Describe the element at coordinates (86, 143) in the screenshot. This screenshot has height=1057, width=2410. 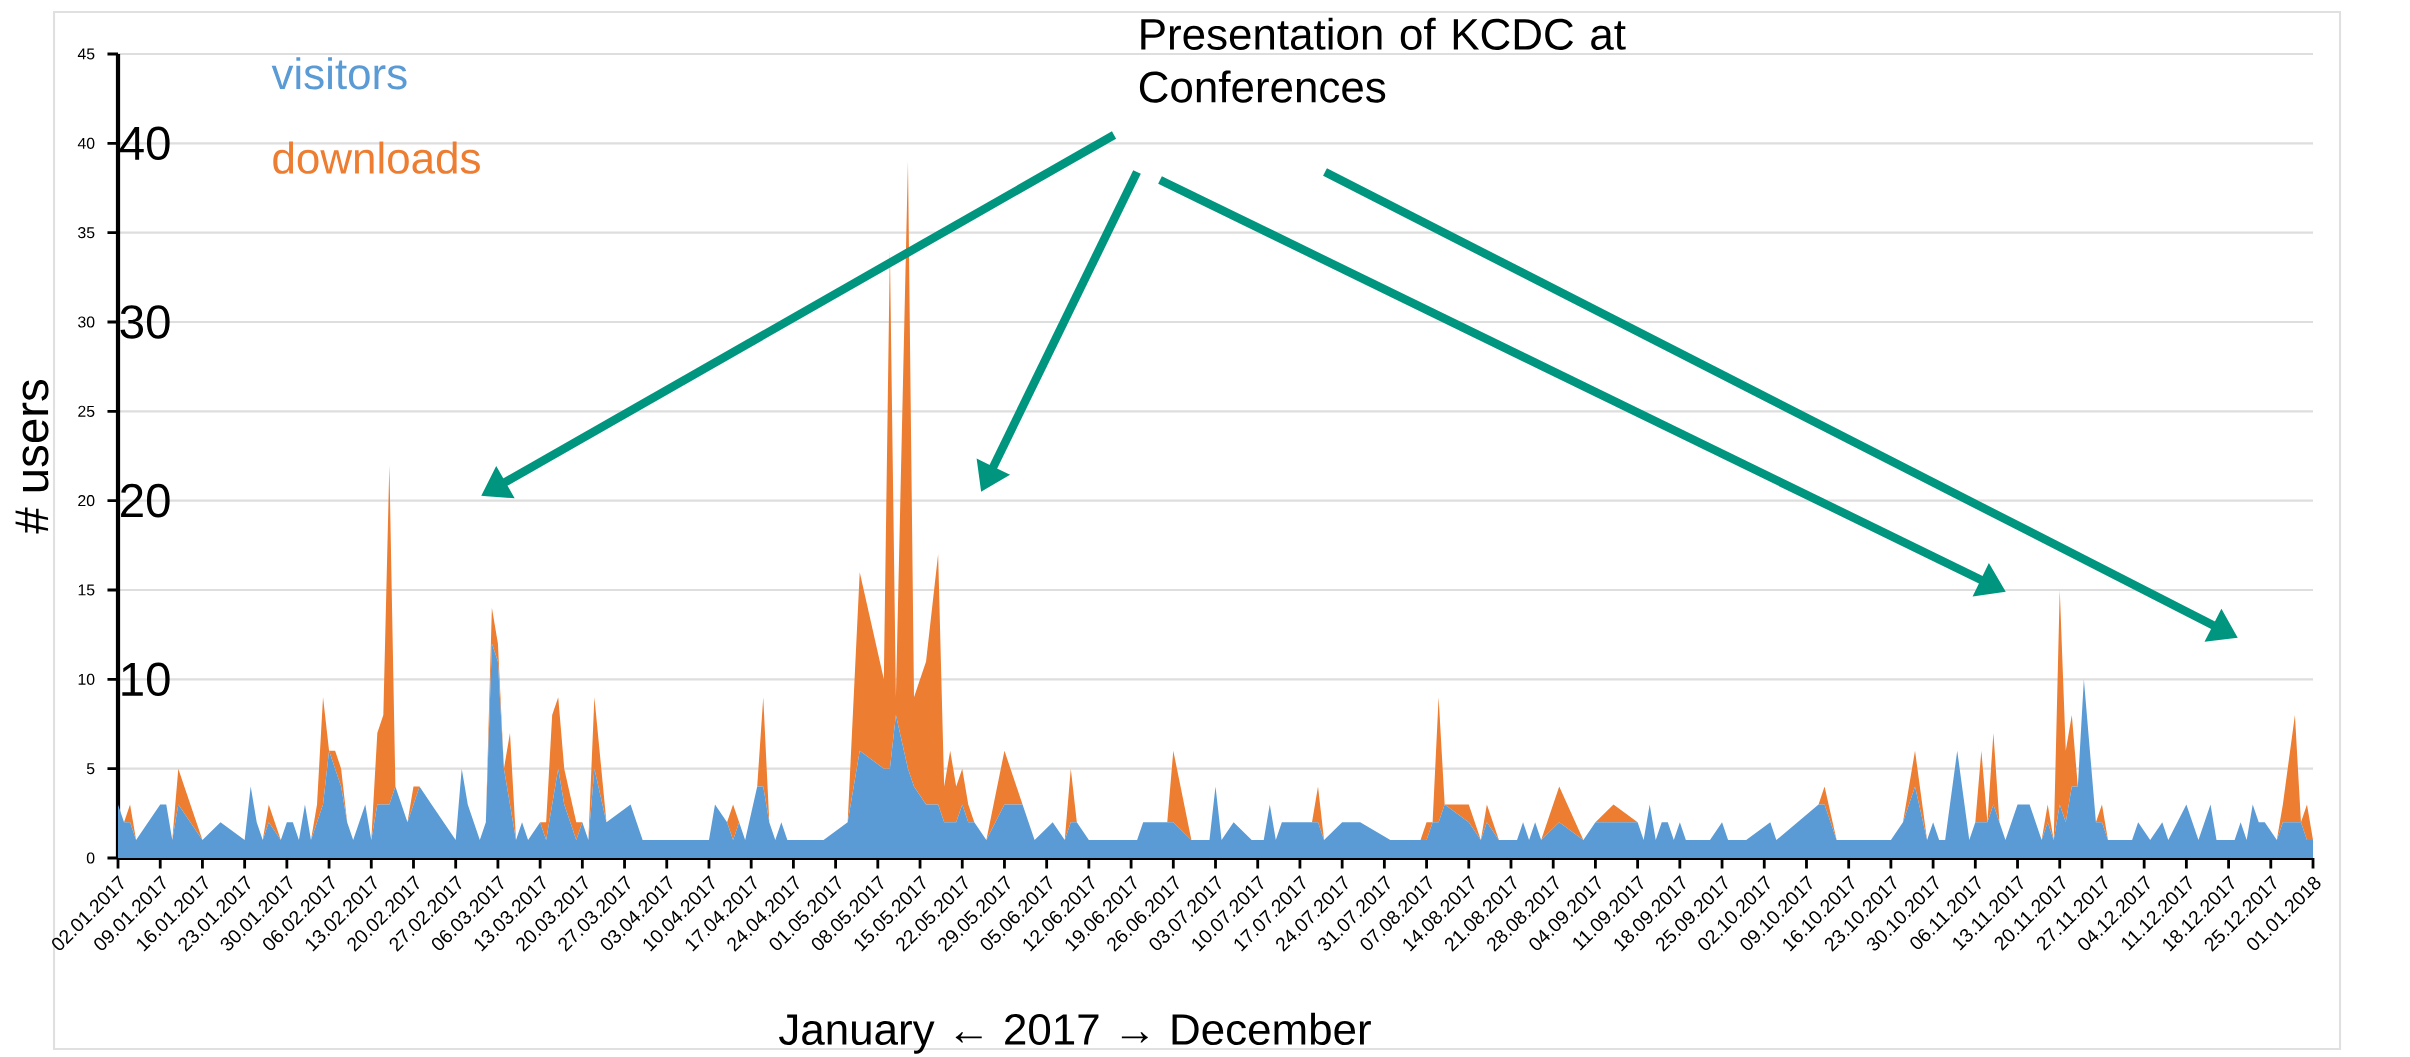
I see `y-tick-label: 40` at that location.